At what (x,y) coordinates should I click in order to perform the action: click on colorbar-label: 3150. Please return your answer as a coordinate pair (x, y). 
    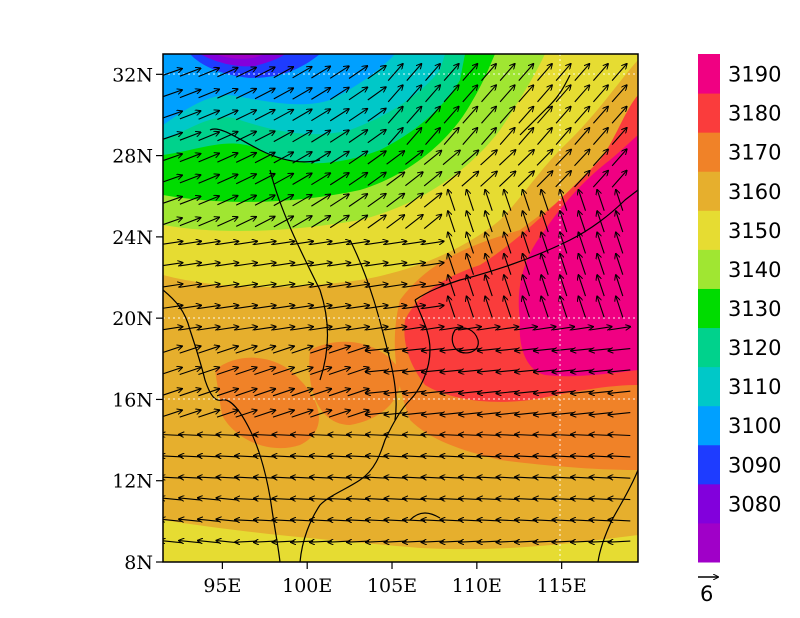
    Looking at the image, I should click on (754, 231).